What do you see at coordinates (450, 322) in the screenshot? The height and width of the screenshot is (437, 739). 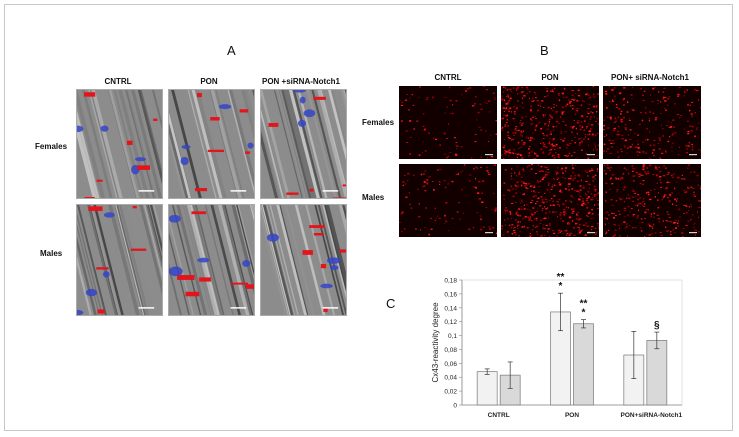 I see `y-tick-label: 0,12` at bounding box center [450, 322].